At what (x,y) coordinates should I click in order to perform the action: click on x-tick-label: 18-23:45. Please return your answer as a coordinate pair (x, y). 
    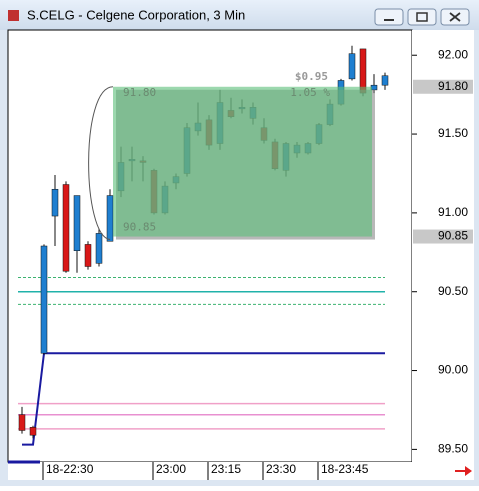
    Looking at the image, I should click on (345, 469).